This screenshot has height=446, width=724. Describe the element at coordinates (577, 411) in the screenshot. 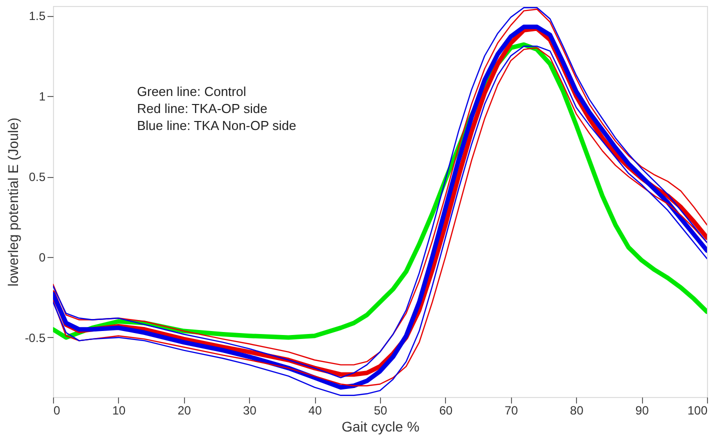

I see `x-tick-label: 80` at that location.